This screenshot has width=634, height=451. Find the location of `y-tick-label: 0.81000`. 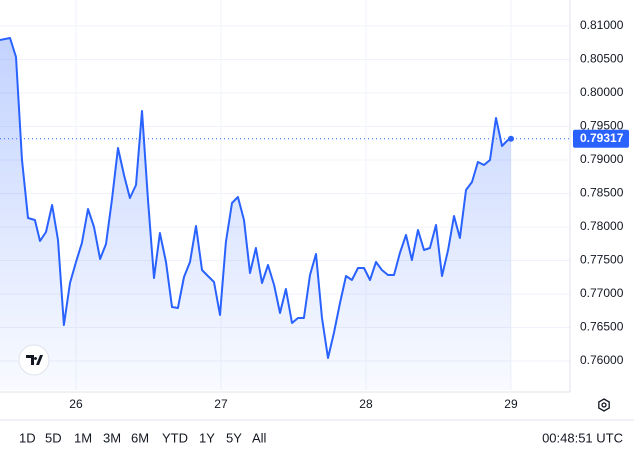

y-tick-label: 0.81000 is located at coordinates (602, 25).